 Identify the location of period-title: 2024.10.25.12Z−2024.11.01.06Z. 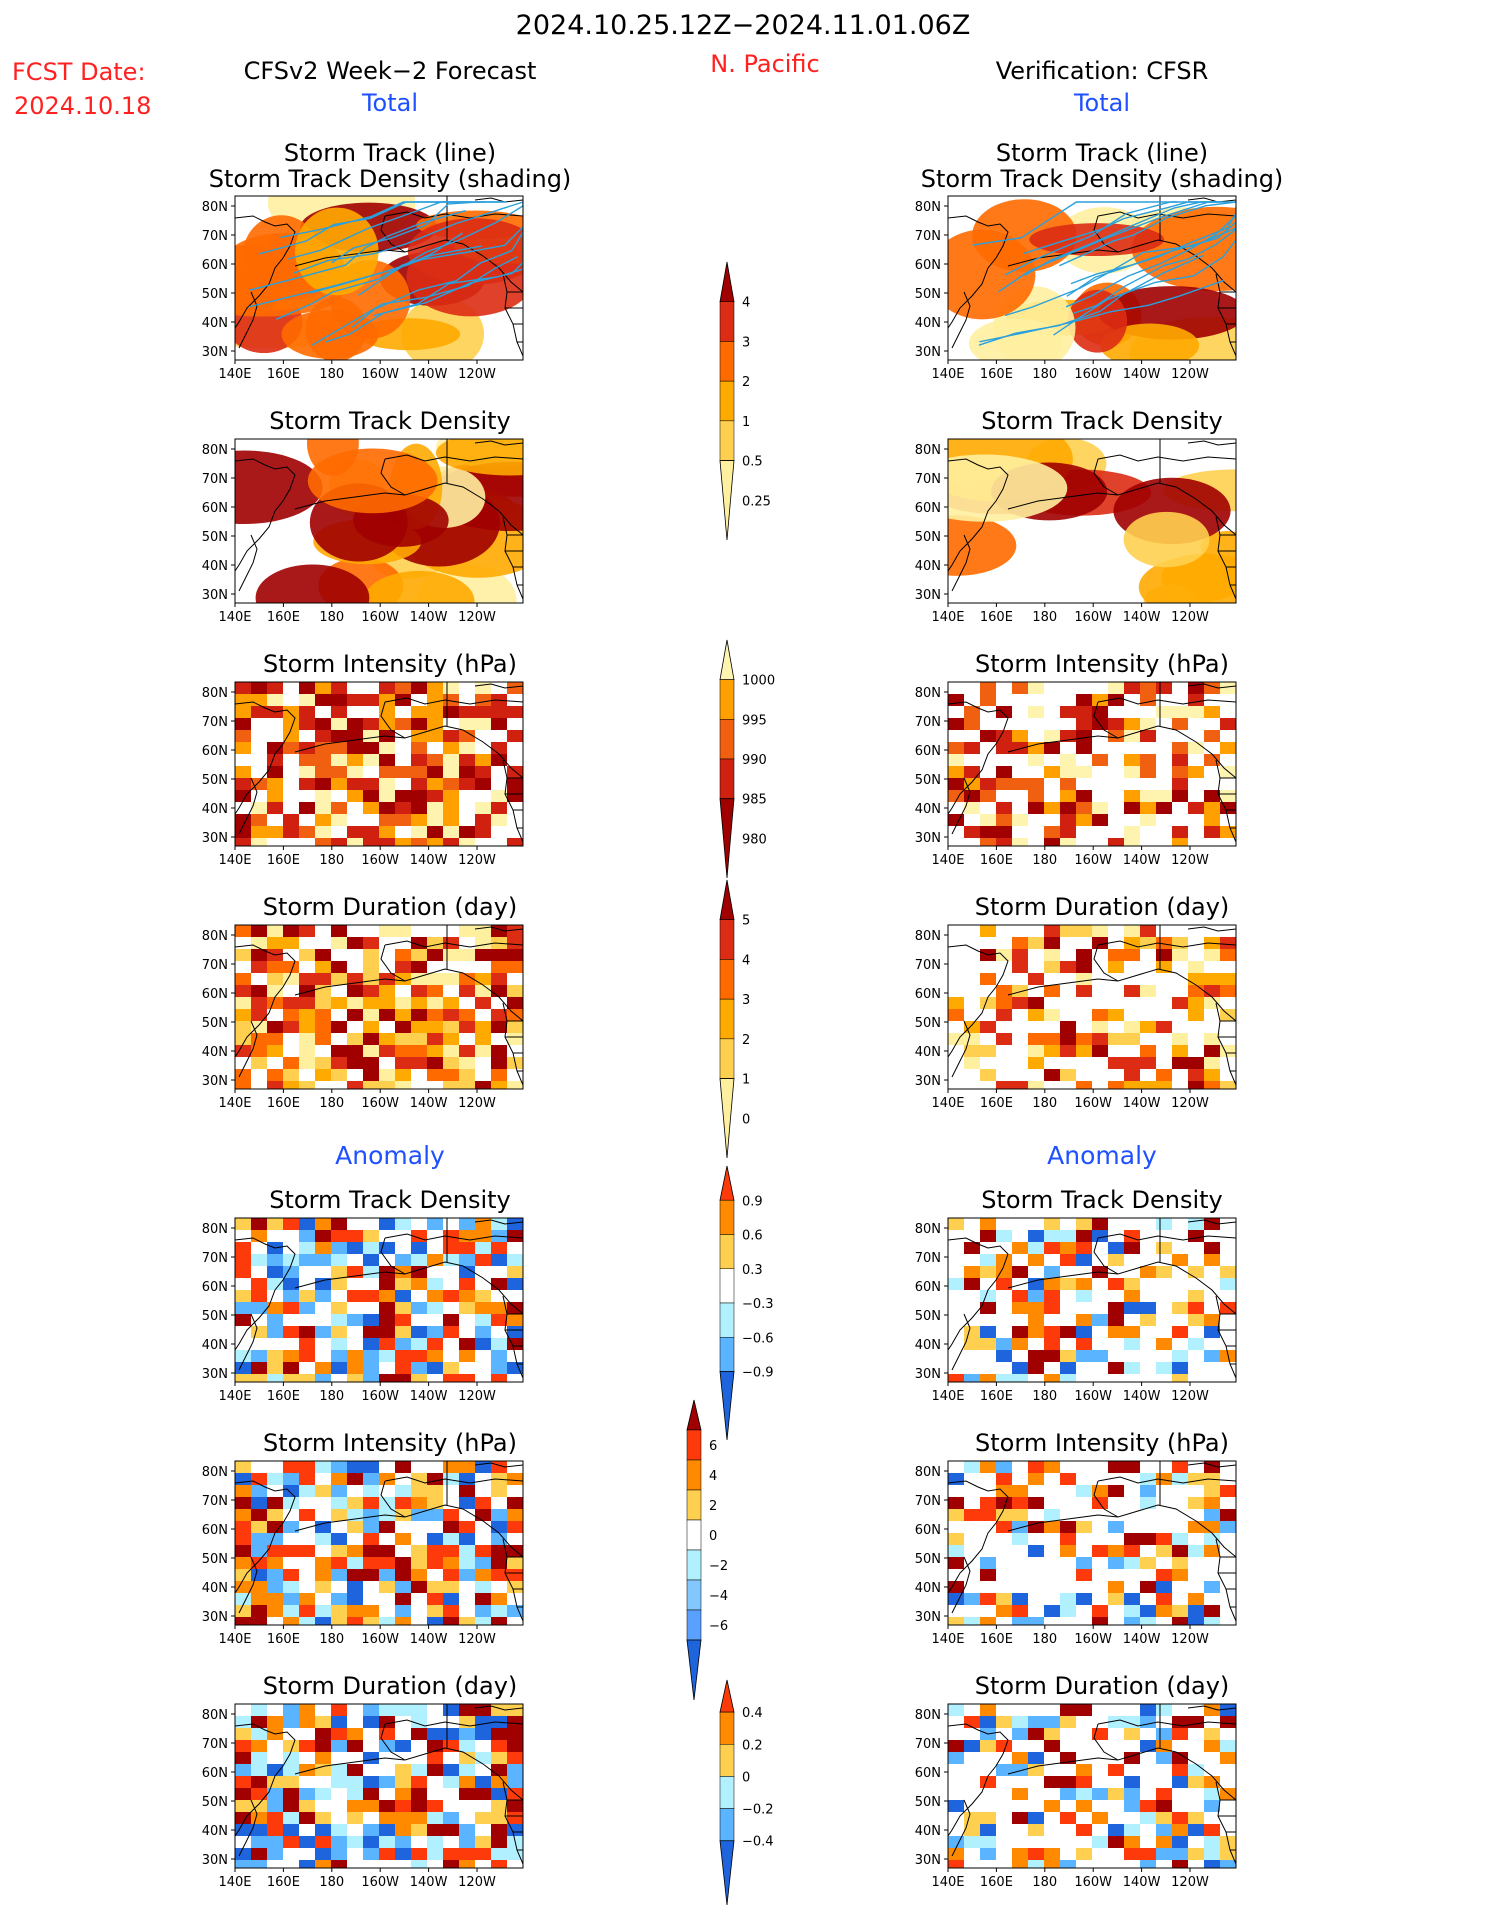
(743, 25).